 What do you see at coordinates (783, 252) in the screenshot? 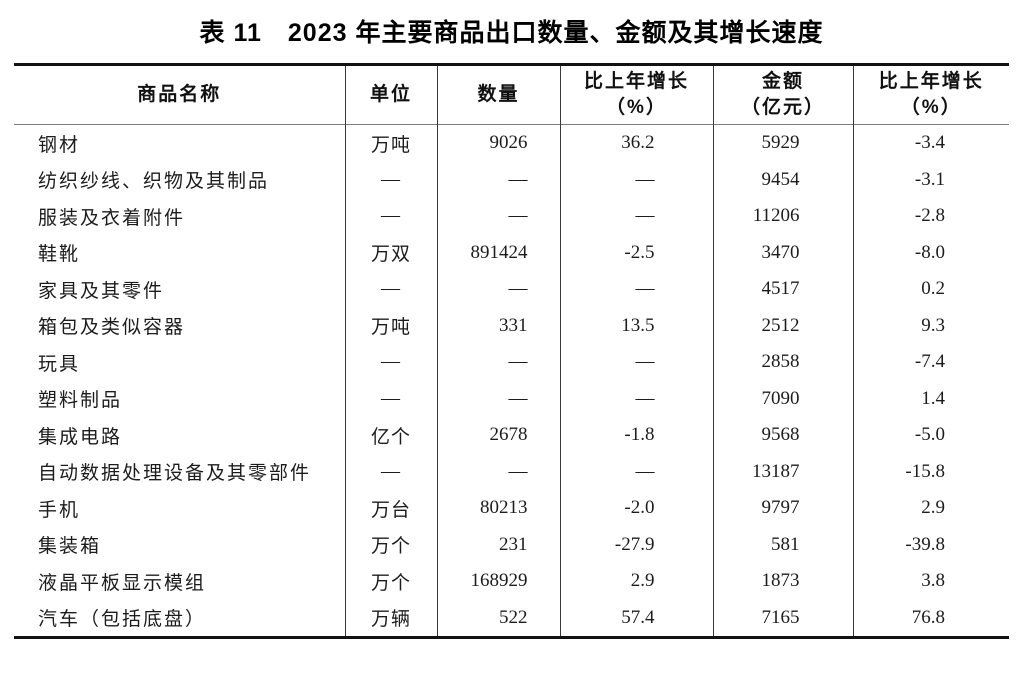
I see `amount-cell: 3470` at bounding box center [783, 252].